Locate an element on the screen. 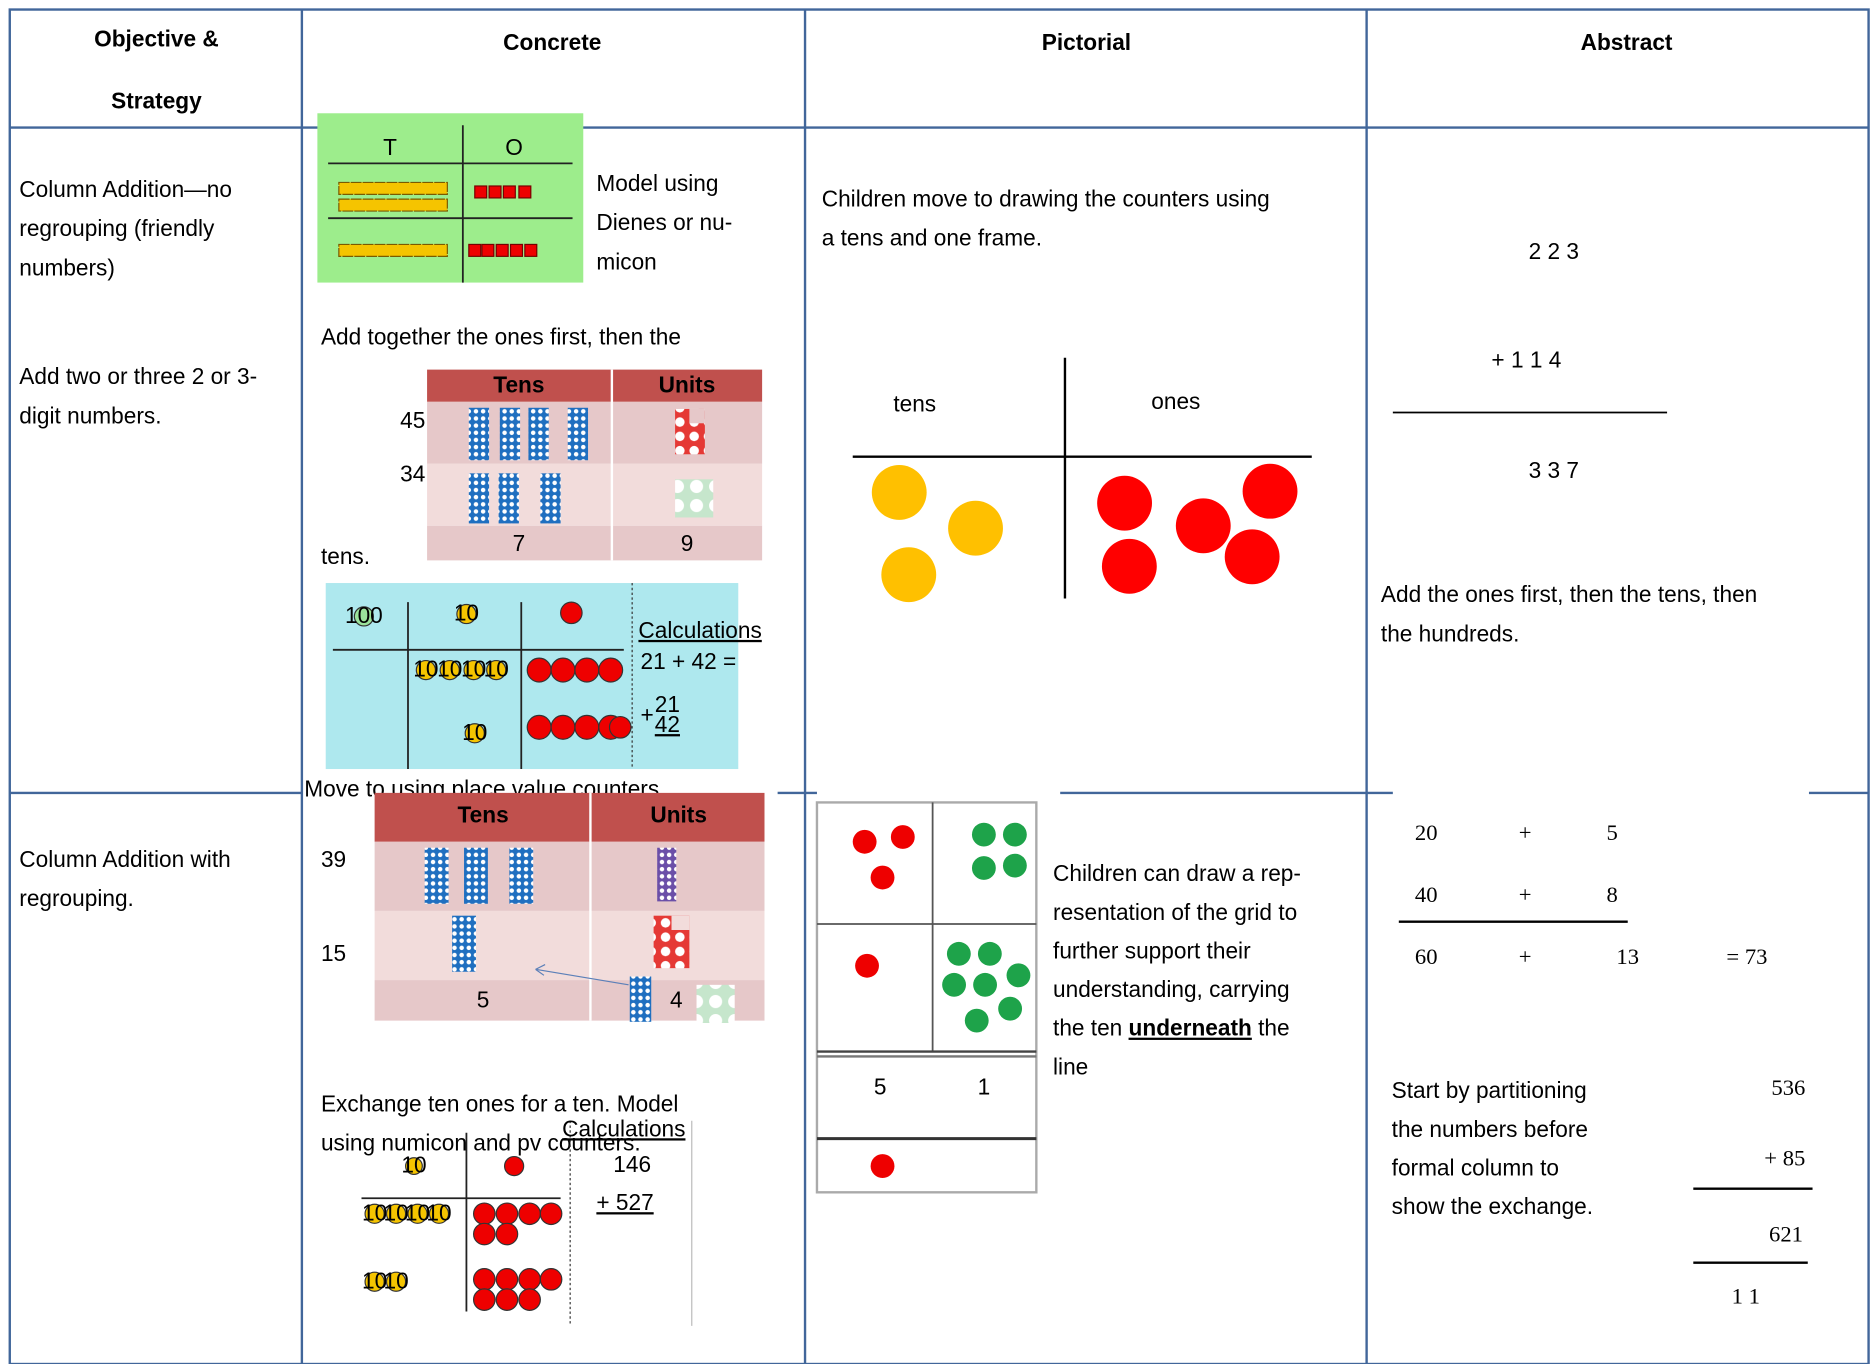  instruction: Exchange ten ones for a ten. Model is located at coordinates (499, 1103).